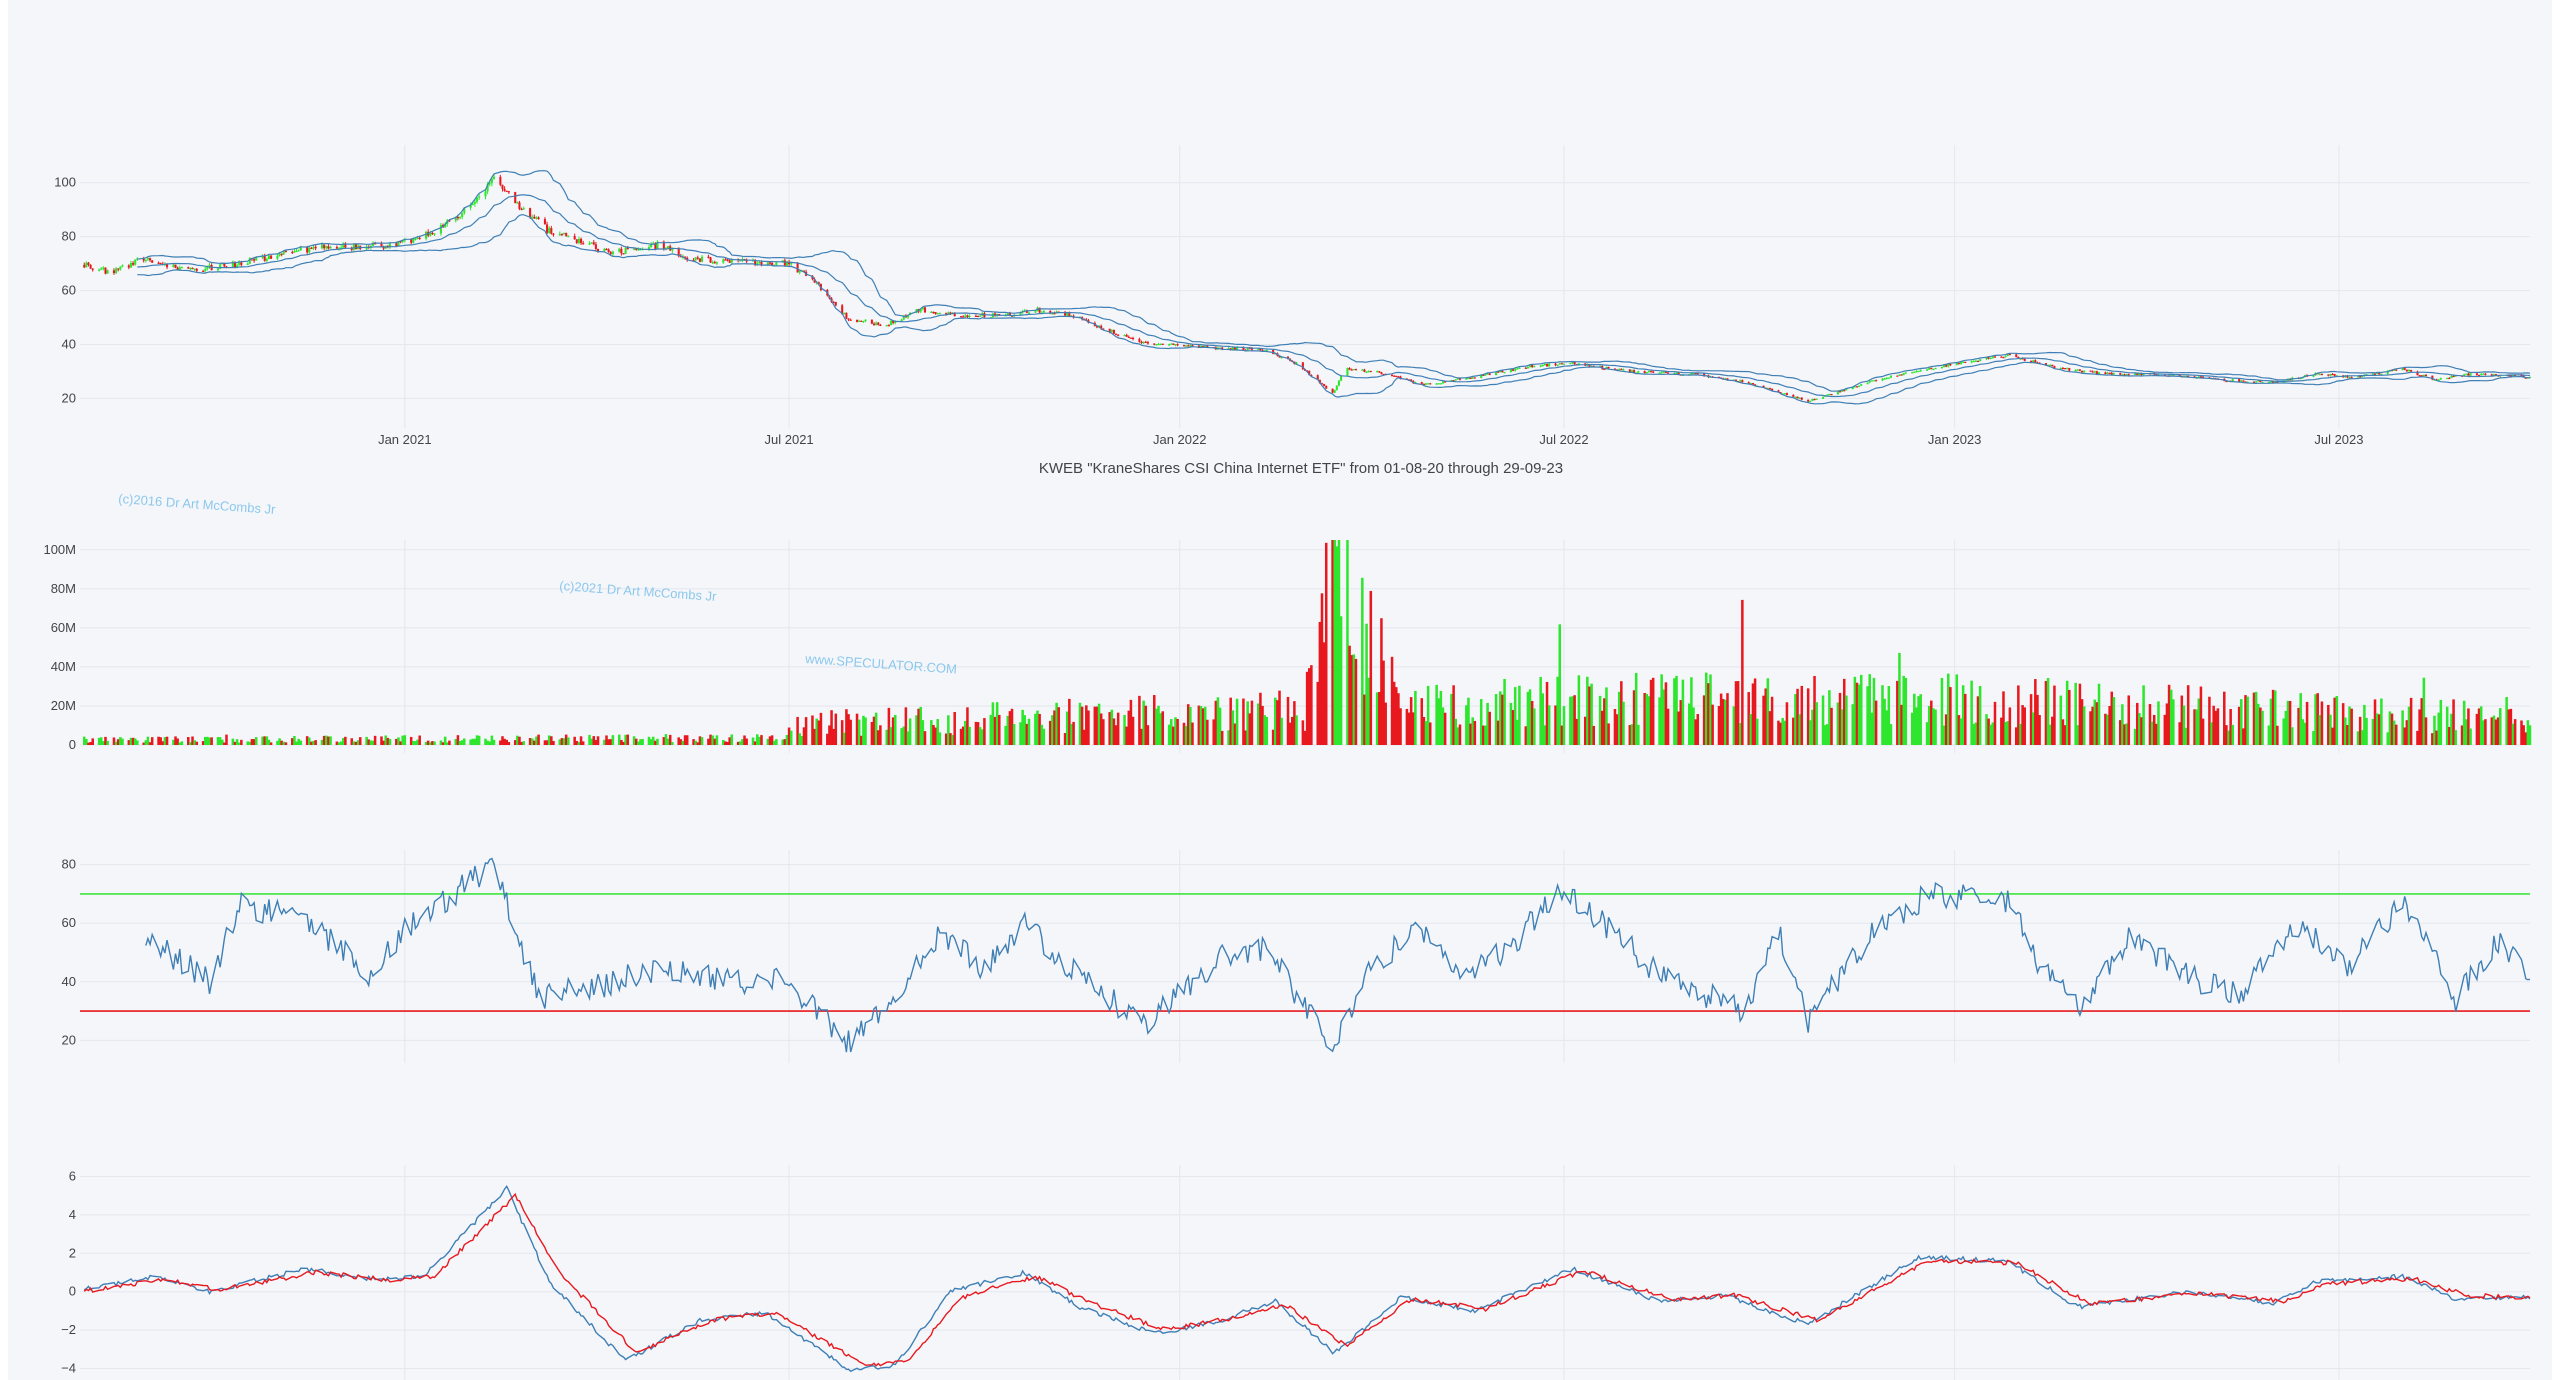  What do you see at coordinates (69, 864) in the screenshot?
I see `y-tick-label: 80` at bounding box center [69, 864].